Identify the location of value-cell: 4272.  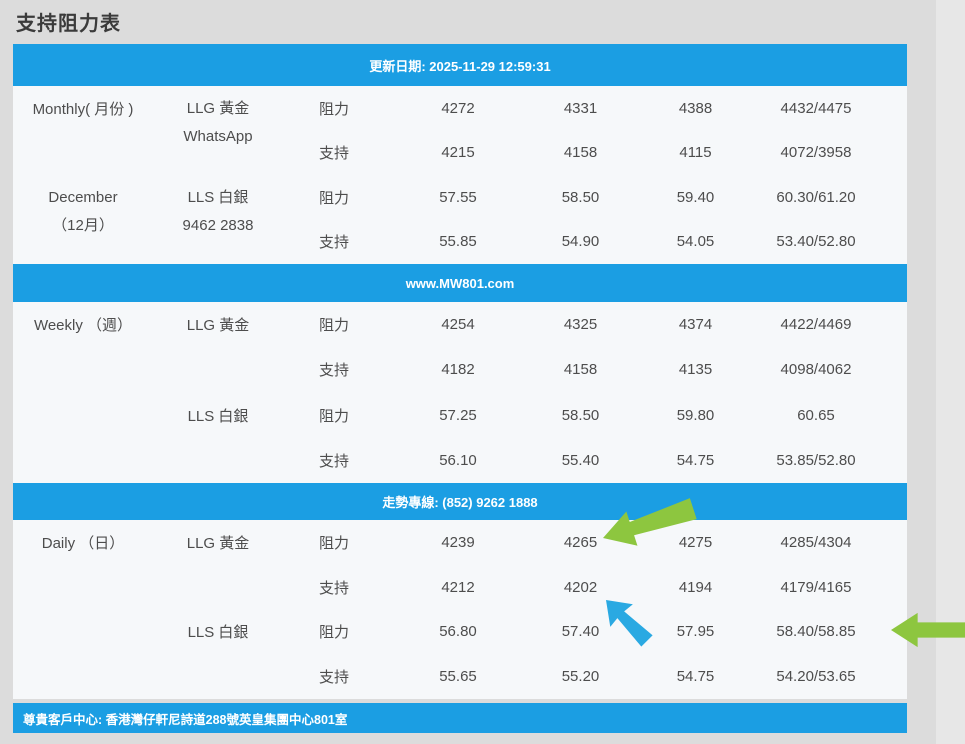
(458, 108).